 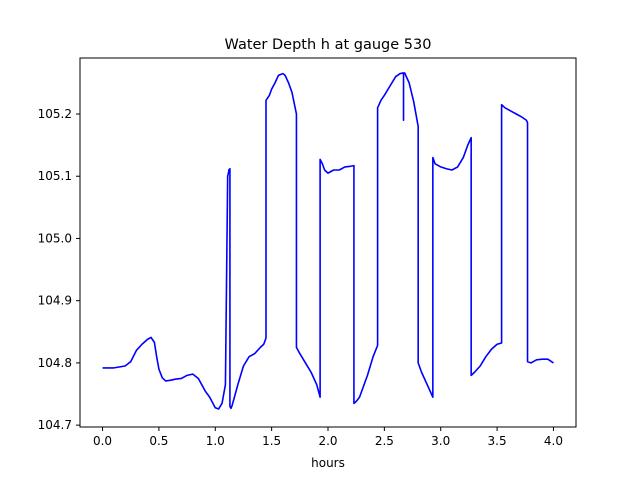 What do you see at coordinates (55, 425) in the screenshot?
I see `y-tick-label: 104.7` at bounding box center [55, 425].